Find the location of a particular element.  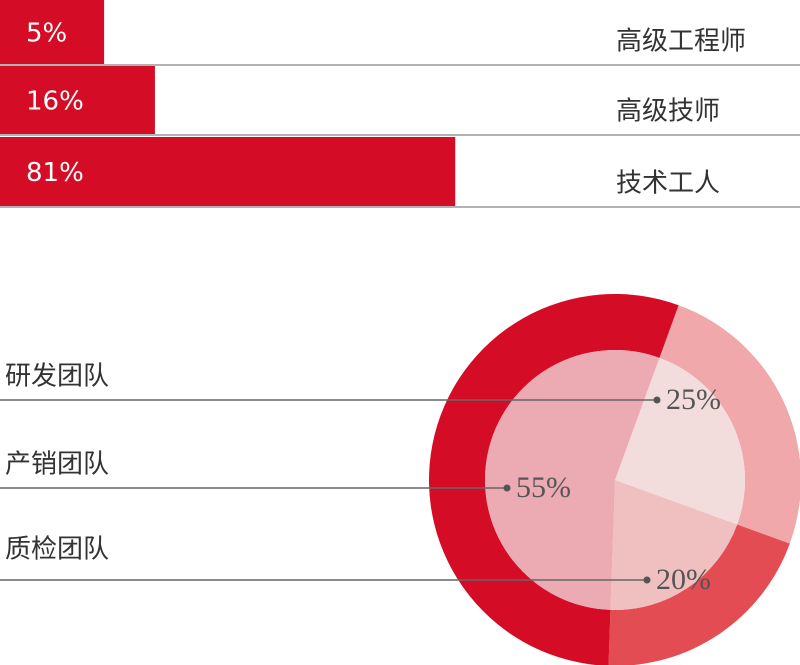

bar-category-label: 高级工程师 is located at coordinates (681, 42).